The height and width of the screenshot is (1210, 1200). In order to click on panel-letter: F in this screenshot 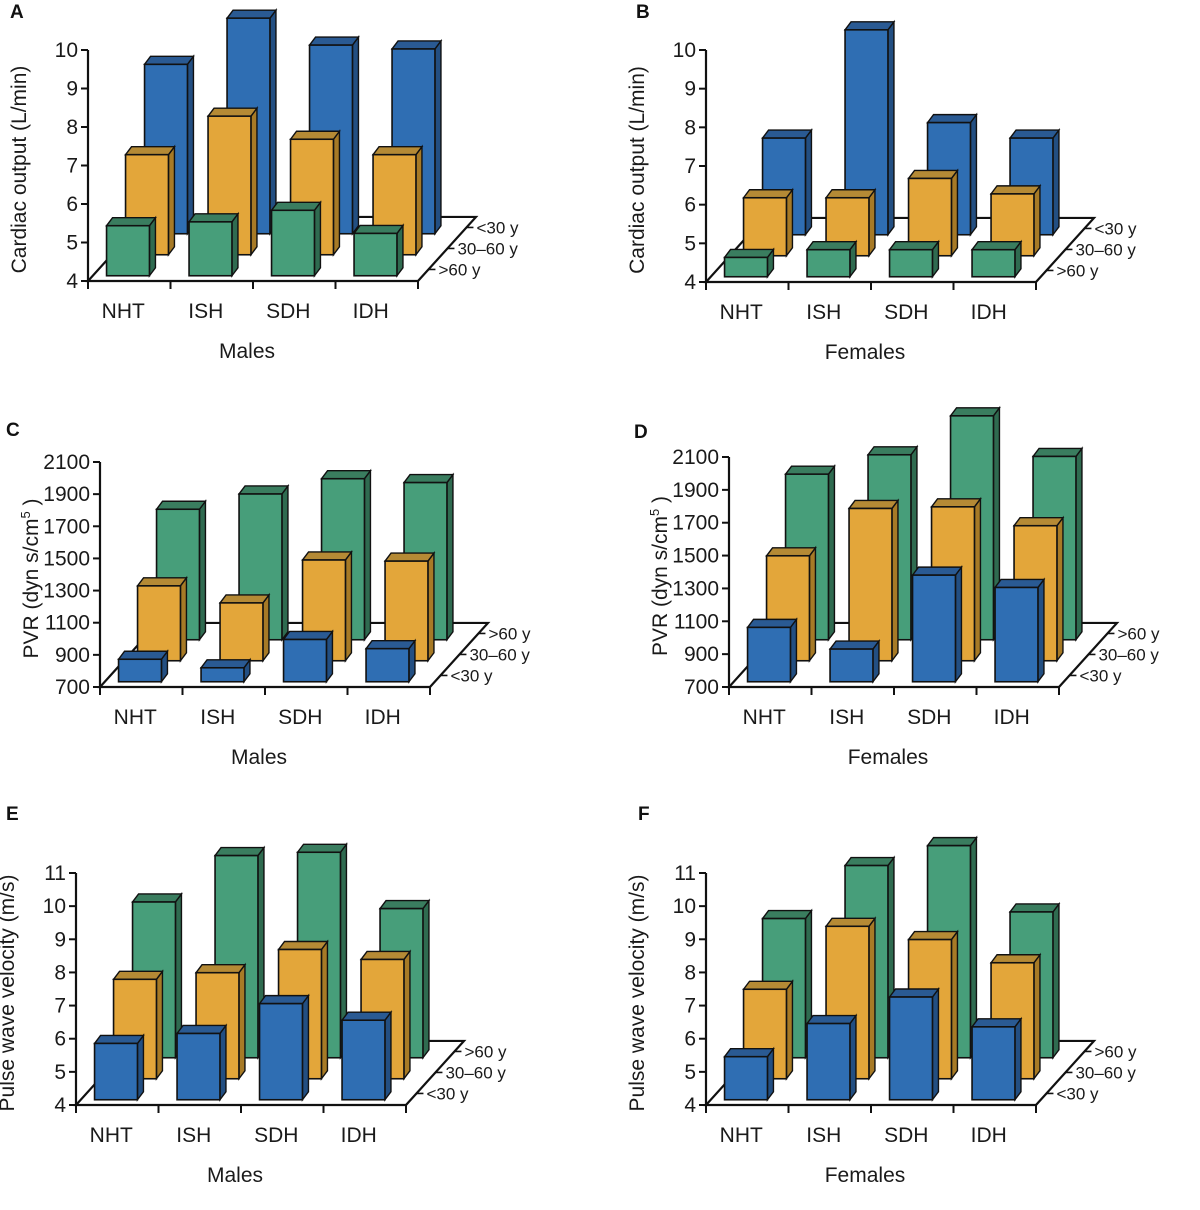, I will do `click(644, 814)`.